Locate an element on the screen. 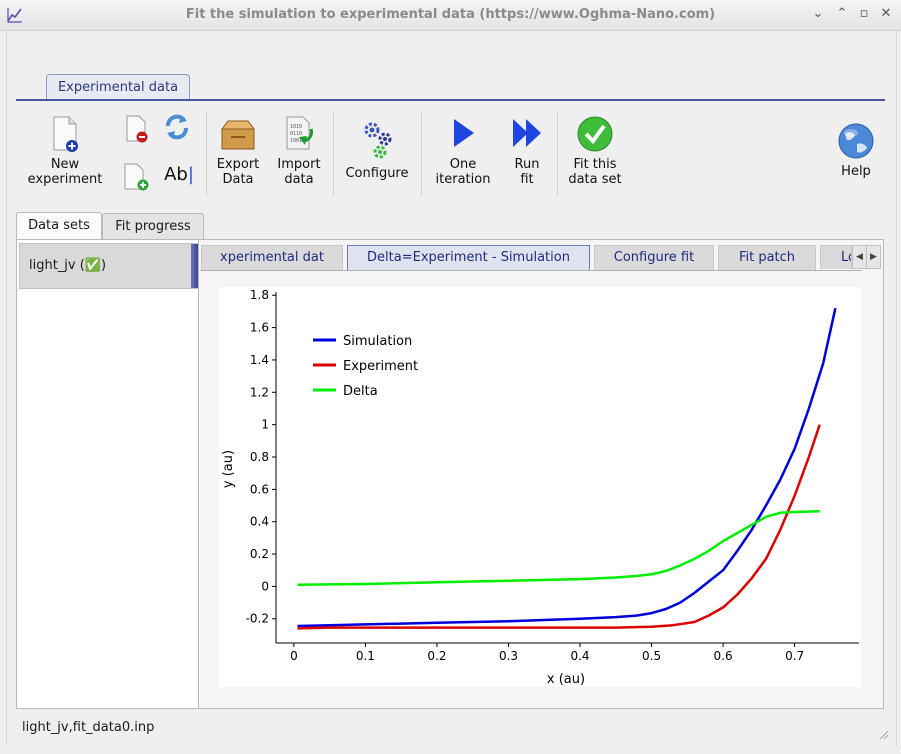 The width and height of the screenshot is (901, 754). one-iteration-label-1: One is located at coordinates (463, 164).